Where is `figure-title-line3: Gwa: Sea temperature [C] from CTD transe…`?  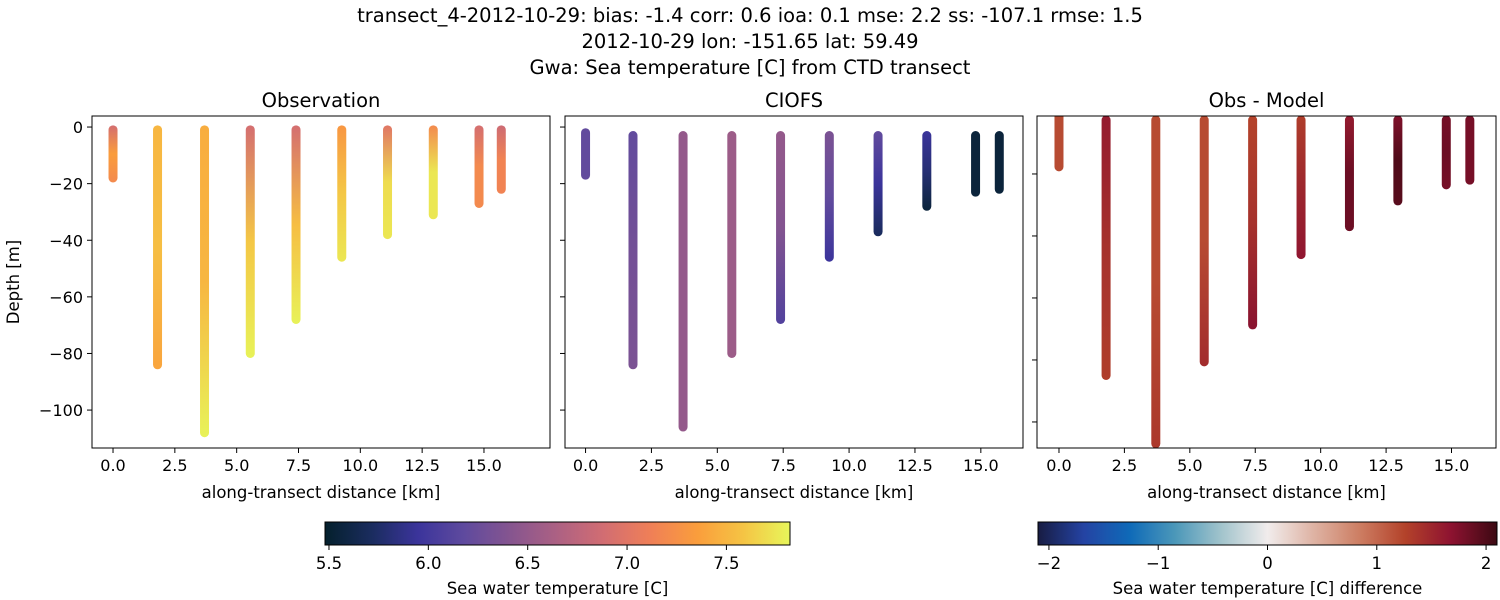
figure-title-line3: Gwa: Sea temperature [C] from CTD transe… is located at coordinates (750, 67).